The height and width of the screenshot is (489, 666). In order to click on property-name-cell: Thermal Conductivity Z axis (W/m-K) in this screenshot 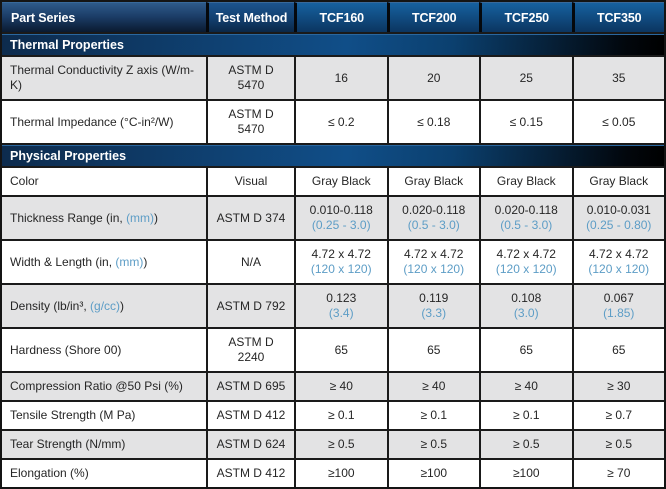, I will do `click(104, 78)`.